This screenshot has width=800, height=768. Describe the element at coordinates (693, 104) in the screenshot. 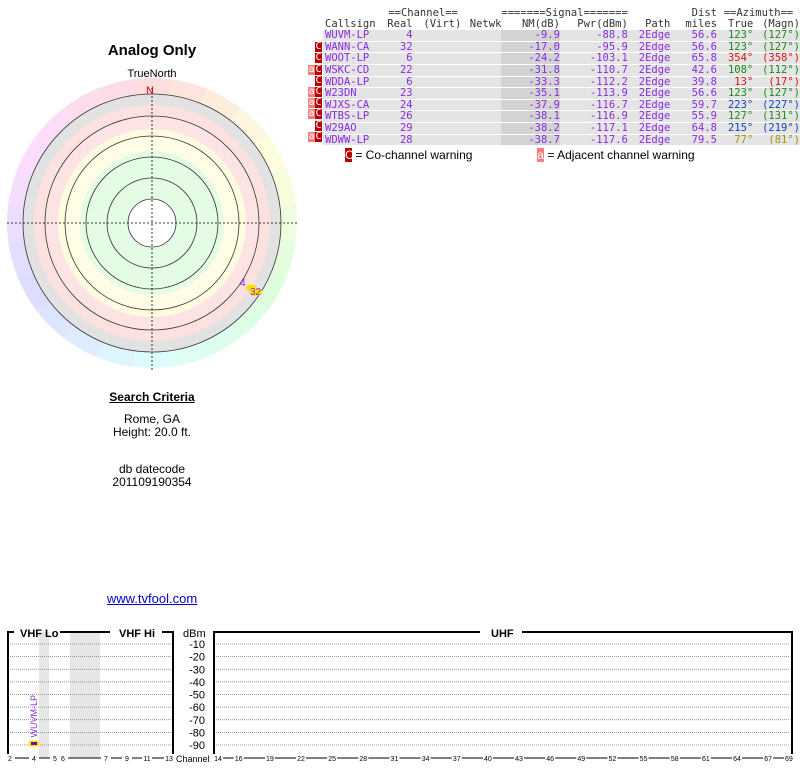

I see `cell-dist: 59.7` at that location.